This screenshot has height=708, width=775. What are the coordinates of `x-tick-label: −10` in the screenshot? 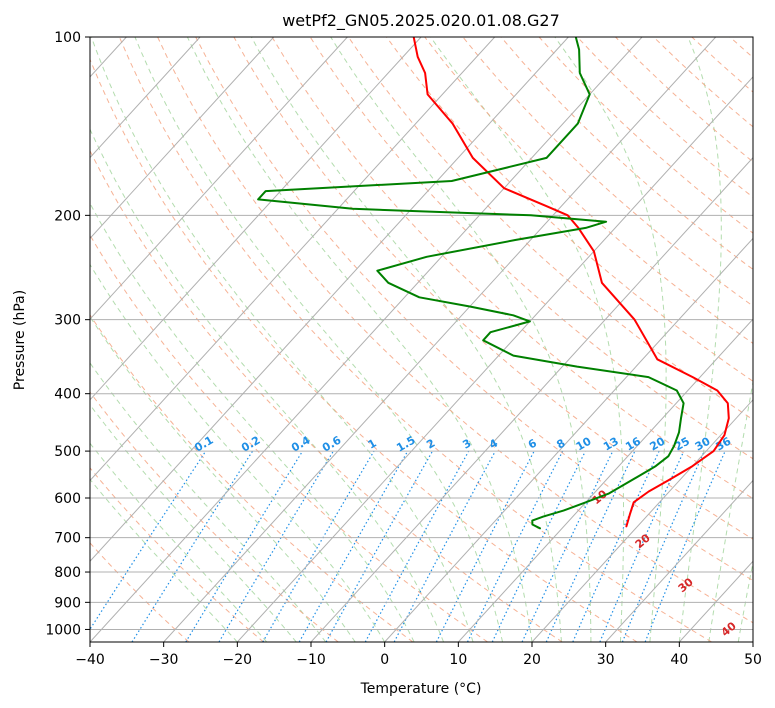 It's located at (311, 660).